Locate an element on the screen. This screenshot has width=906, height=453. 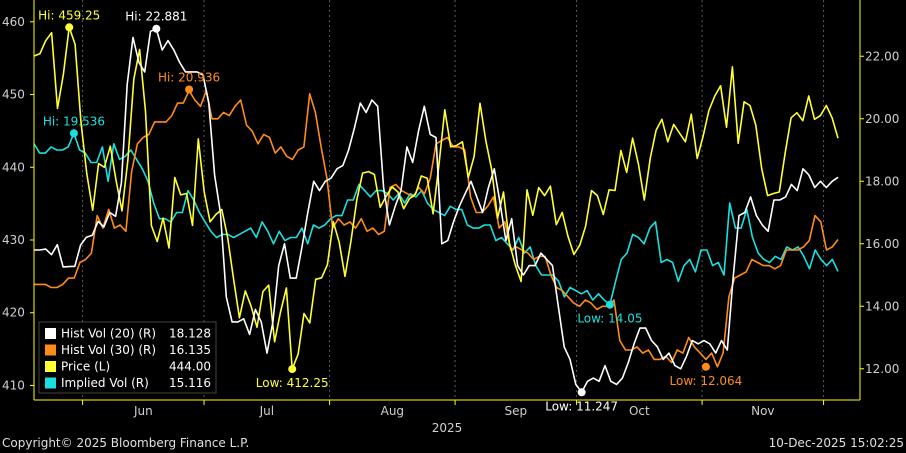
annotation-label: Hi: 20.936 is located at coordinates (189, 78).